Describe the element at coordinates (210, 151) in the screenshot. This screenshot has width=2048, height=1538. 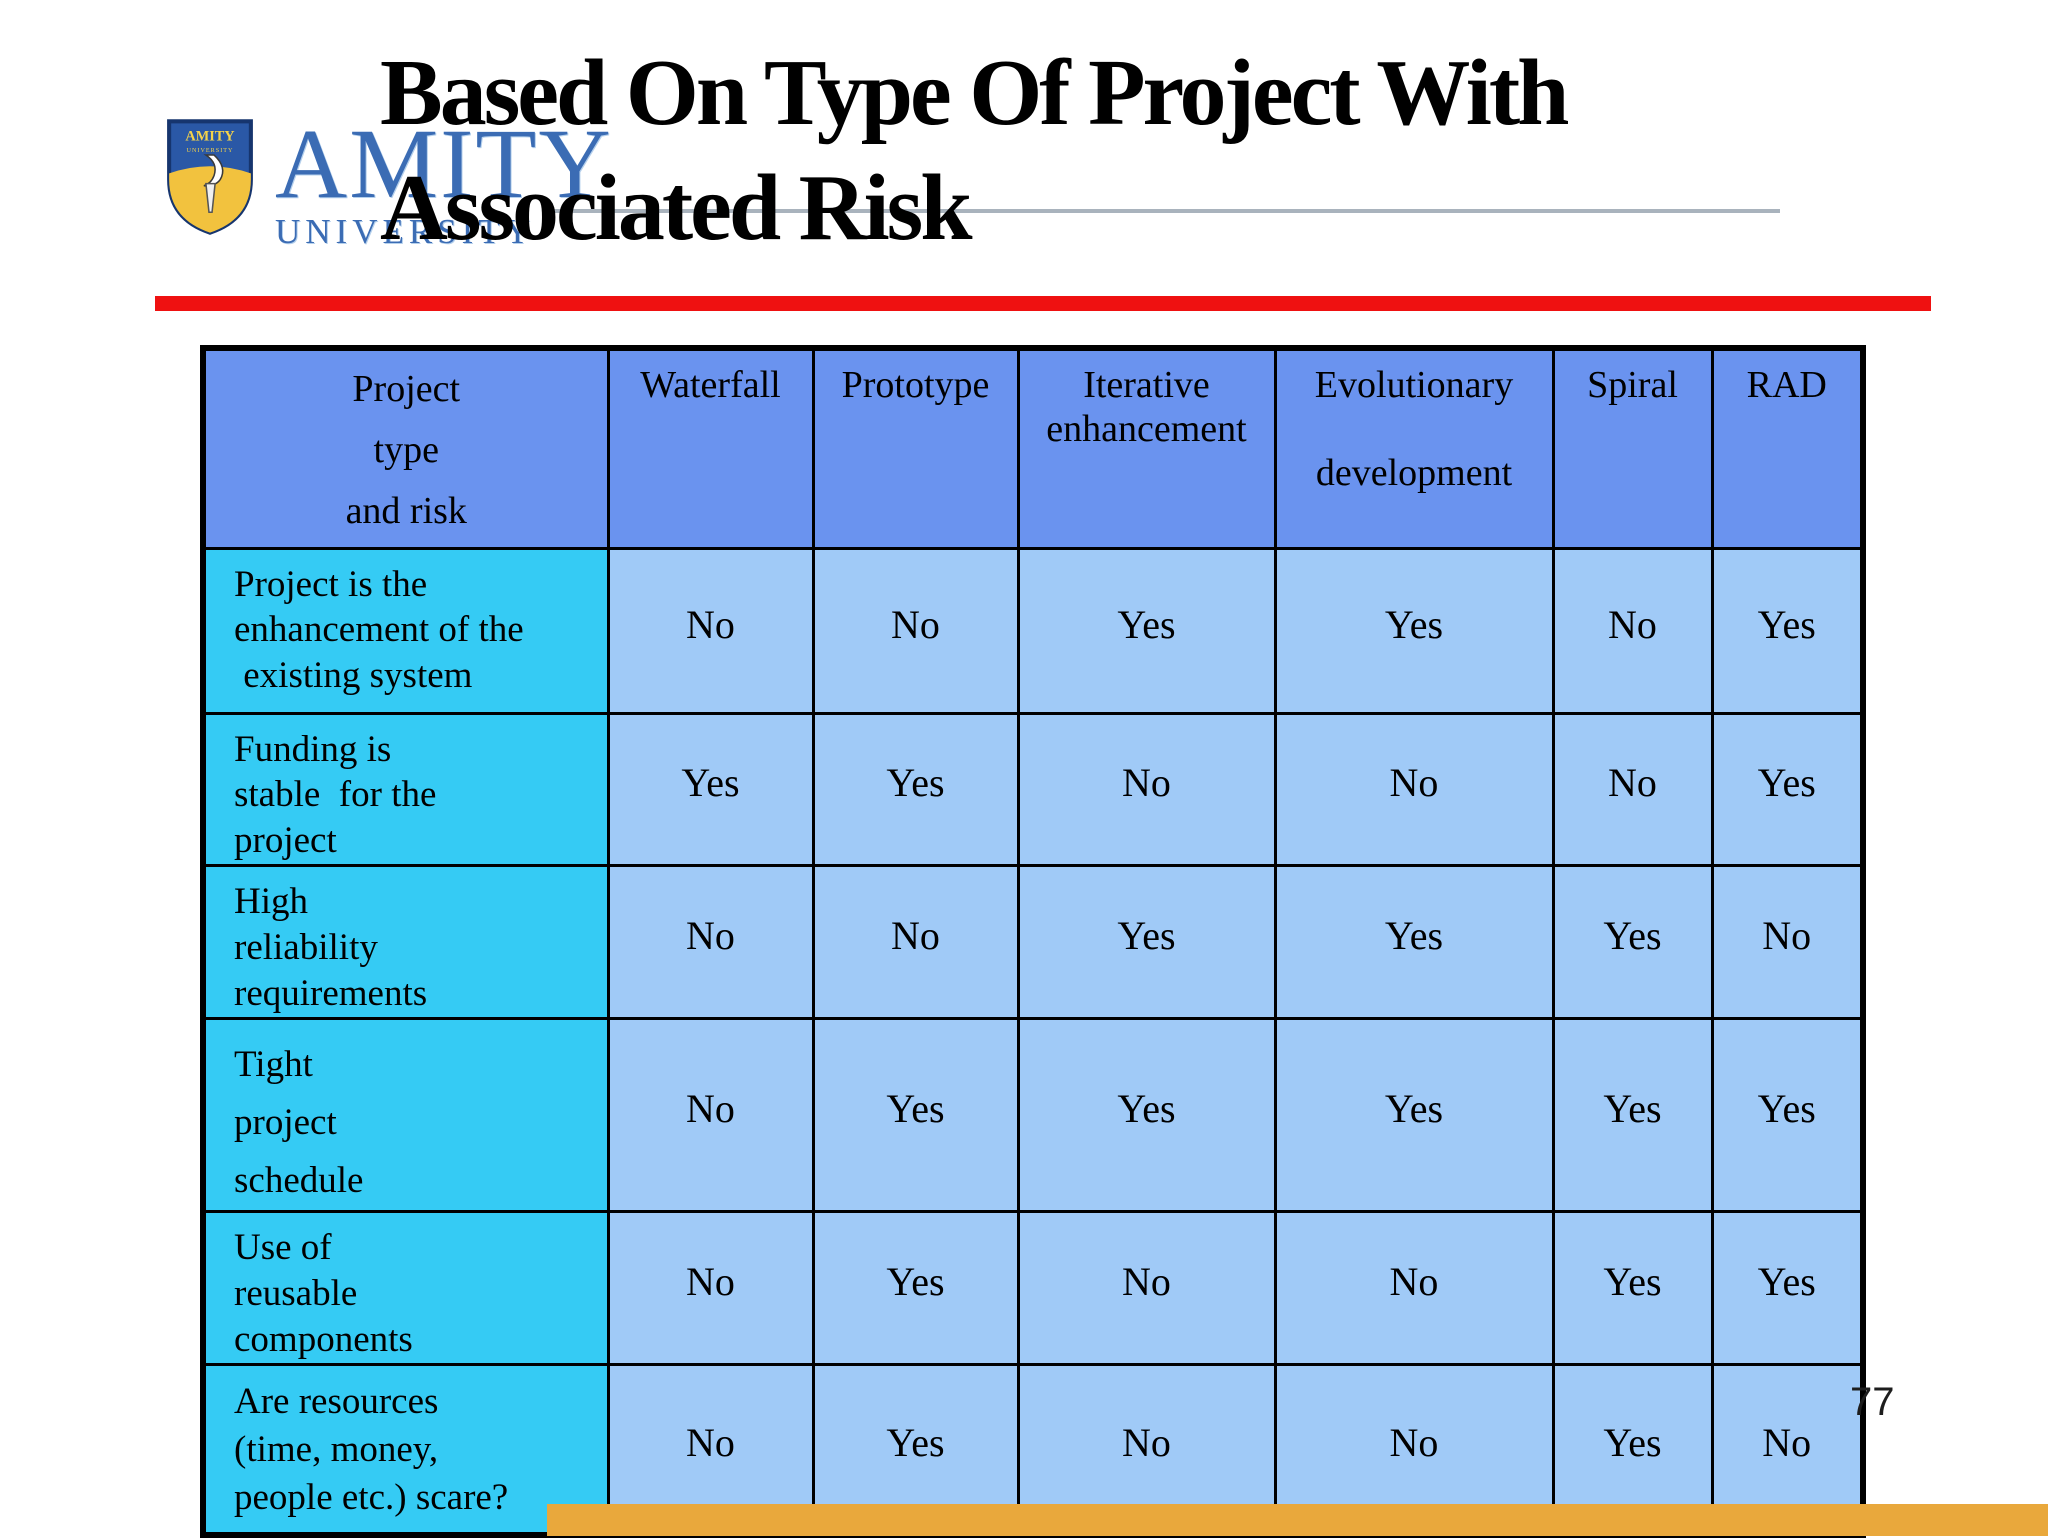
I see `shield-text-university: UNIVERSITY` at that location.